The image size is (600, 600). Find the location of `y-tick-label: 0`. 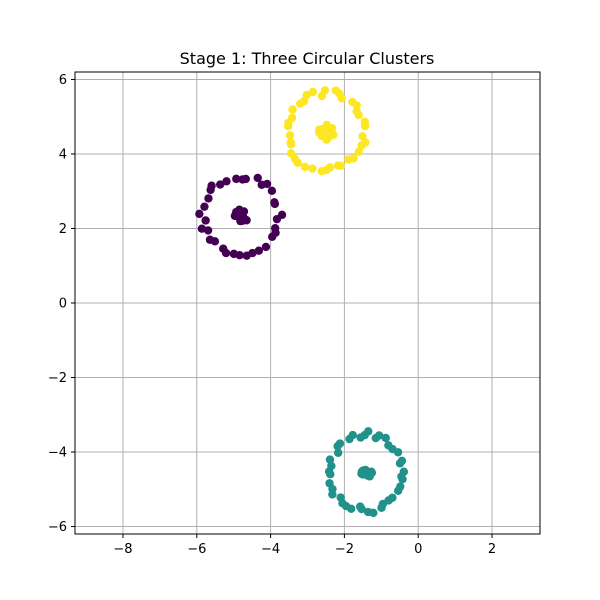

y-tick-label: 0 is located at coordinates (63, 304).